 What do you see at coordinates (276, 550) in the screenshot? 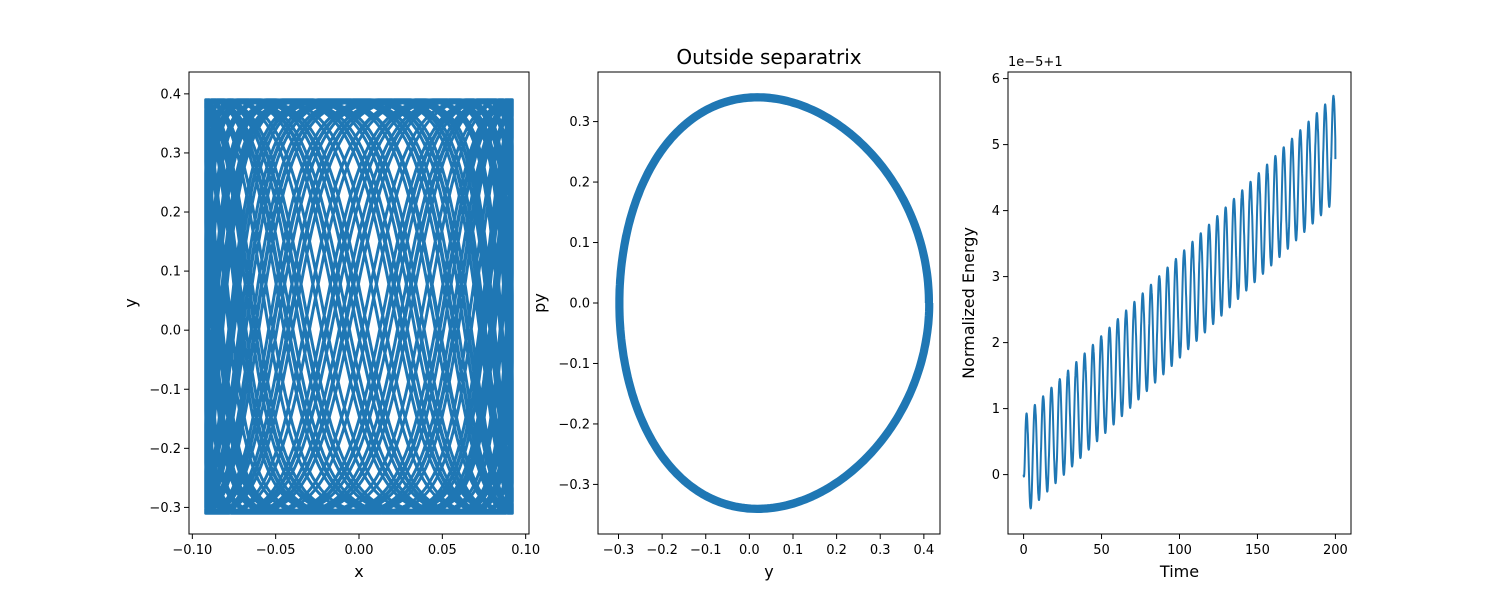
I see `x-tick-label: −0.05` at bounding box center [276, 550].